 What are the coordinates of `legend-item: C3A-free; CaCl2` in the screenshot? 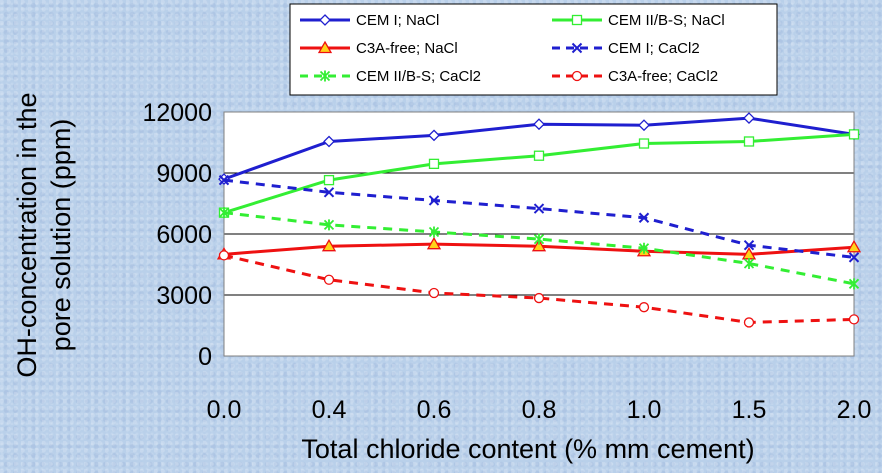 It's located at (635, 76).